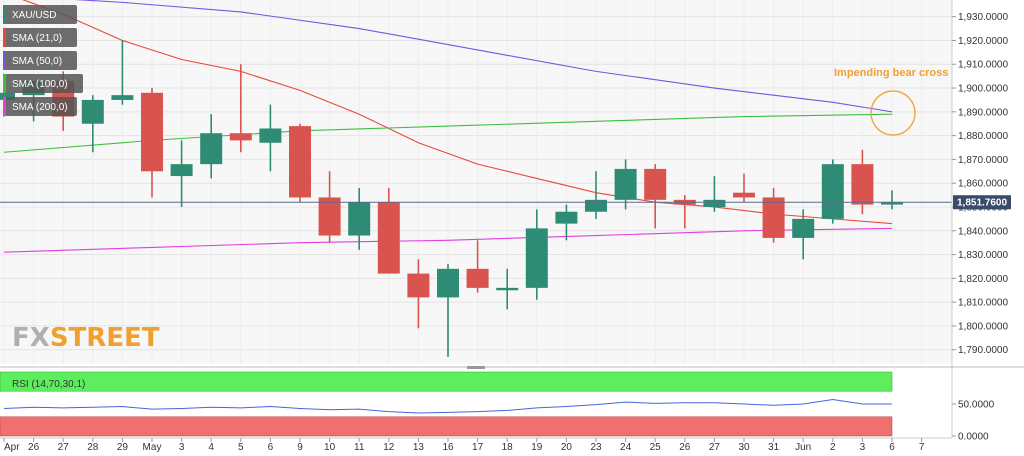  What do you see at coordinates (833, 447) in the screenshot?
I see `time-tick-label: 2` at bounding box center [833, 447].